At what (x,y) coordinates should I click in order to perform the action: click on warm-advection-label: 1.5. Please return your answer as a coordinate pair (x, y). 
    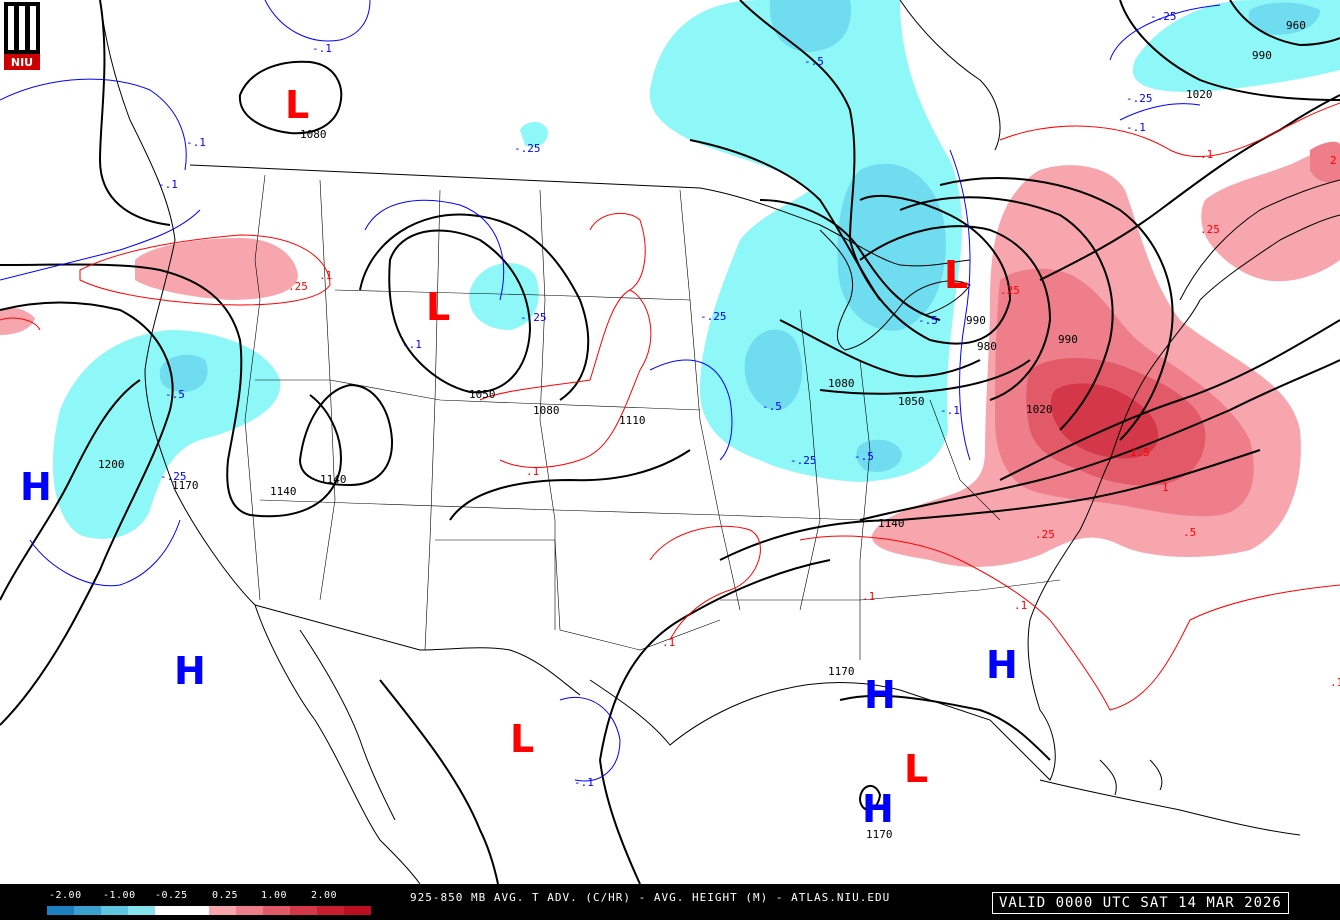
    Looking at the image, I should click on (1140, 452).